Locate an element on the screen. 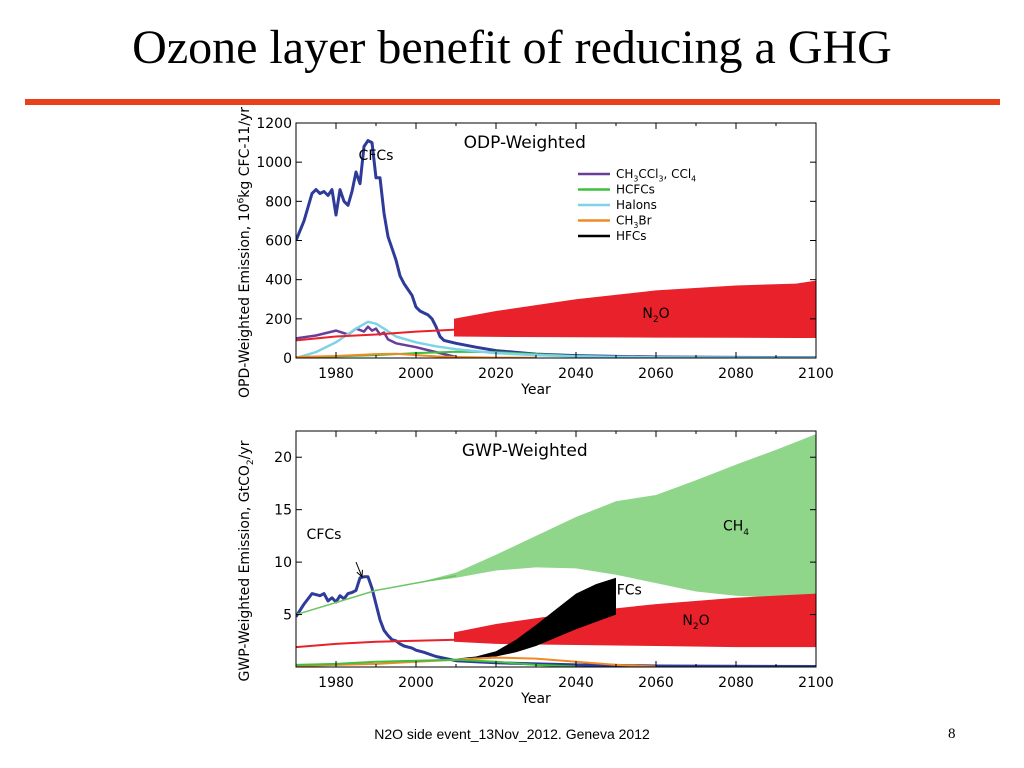 The height and width of the screenshot is (768, 1024). odp-x-tick-label: 2000 is located at coordinates (416, 374).